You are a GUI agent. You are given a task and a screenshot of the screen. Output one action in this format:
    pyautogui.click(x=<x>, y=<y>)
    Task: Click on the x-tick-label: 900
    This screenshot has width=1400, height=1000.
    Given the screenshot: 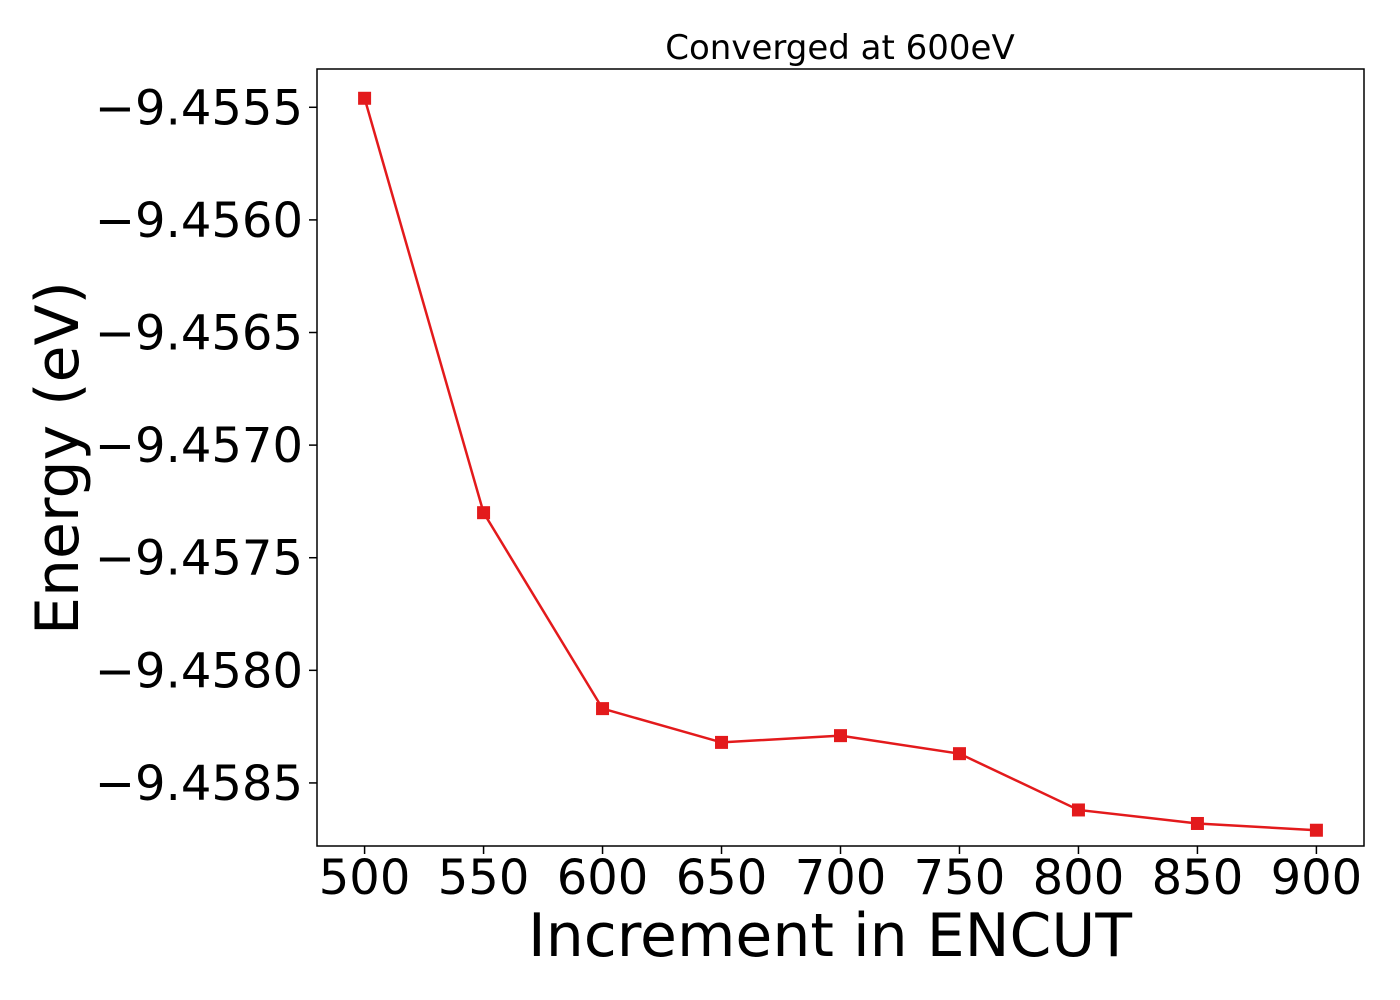 What is the action you would take?
    pyautogui.click(x=1317, y=878)
    